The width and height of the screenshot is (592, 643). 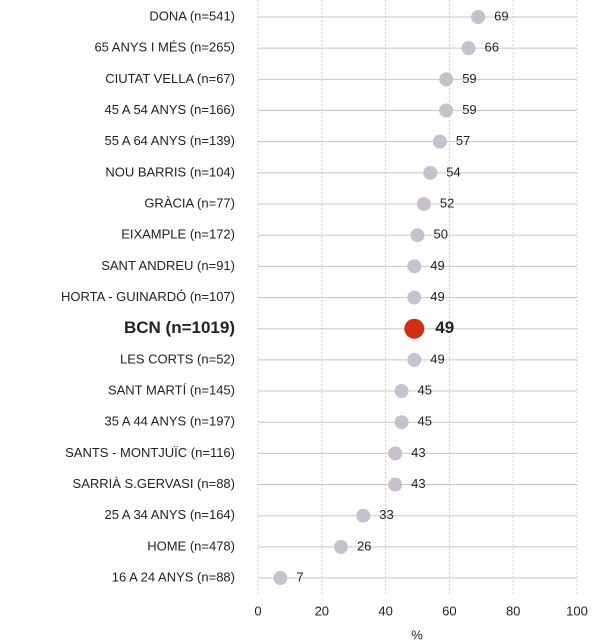 I want to click on category-label: CIUTAT VELLA (n=67), so click(x=170, y=78).